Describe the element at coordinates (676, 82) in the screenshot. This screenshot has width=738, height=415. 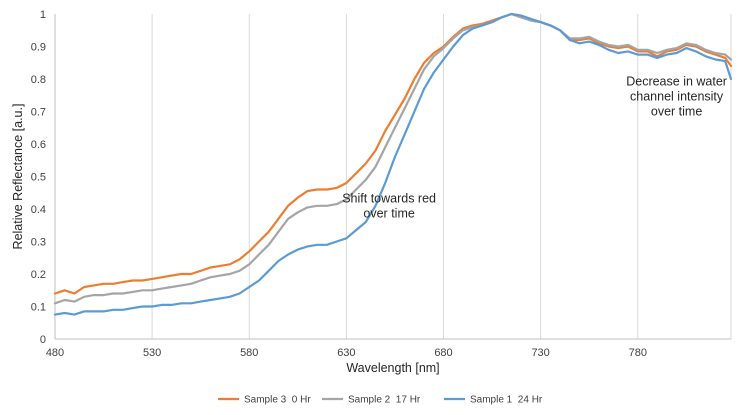
I see `annotation-text: Decrease in water` at that location.